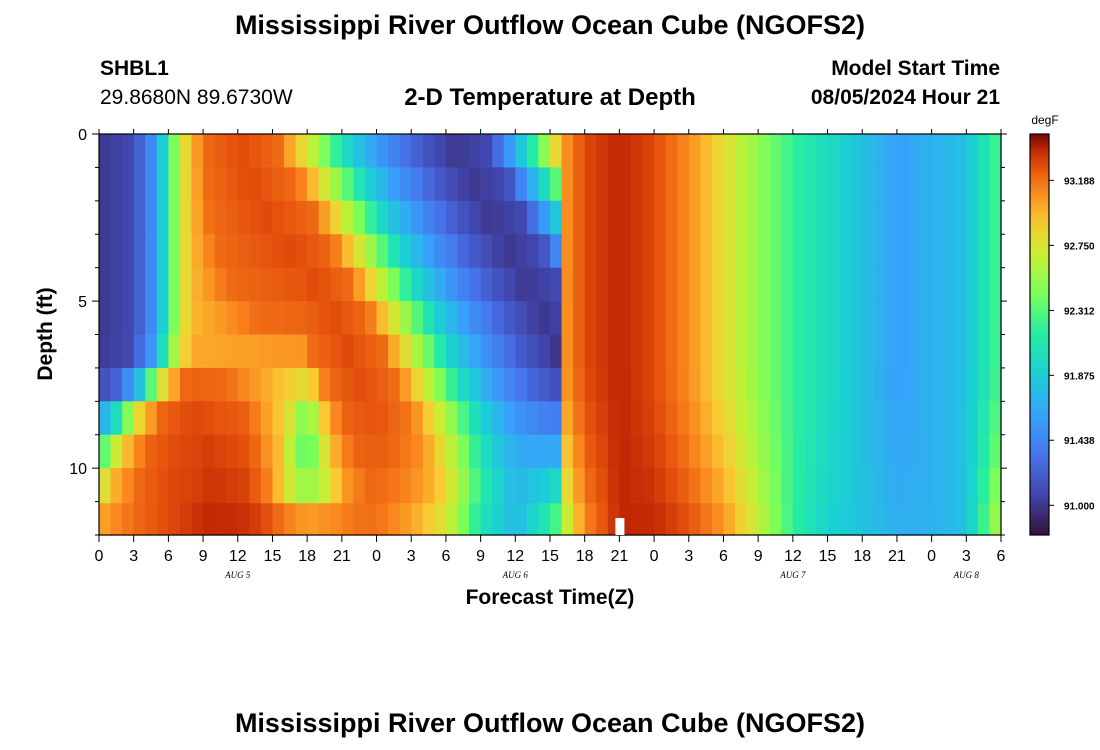  What do you see at coordinates (1079, 246) in the screenshot?
I see `colorbar-tick-label: 92.750` at bounding box center [1079, 246].